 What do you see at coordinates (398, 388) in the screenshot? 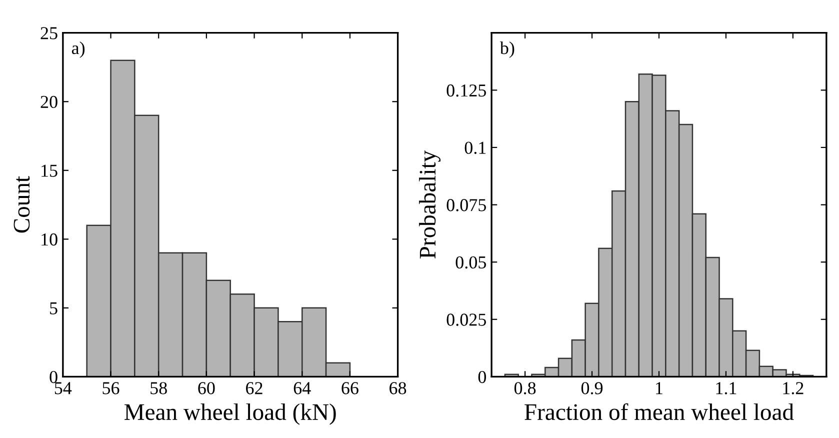
I see `x-tick-label: 68` at bounding box center [398, 388].